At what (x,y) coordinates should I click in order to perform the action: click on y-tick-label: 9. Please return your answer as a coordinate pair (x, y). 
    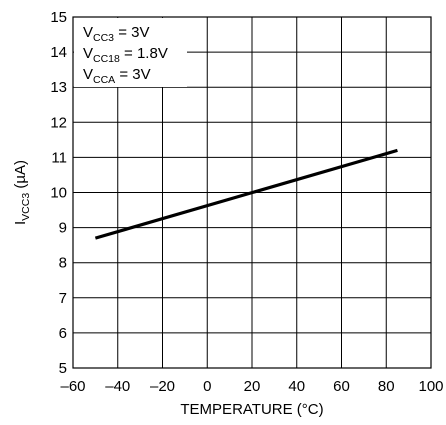
    Looking at the image, I should click on (63, 228).